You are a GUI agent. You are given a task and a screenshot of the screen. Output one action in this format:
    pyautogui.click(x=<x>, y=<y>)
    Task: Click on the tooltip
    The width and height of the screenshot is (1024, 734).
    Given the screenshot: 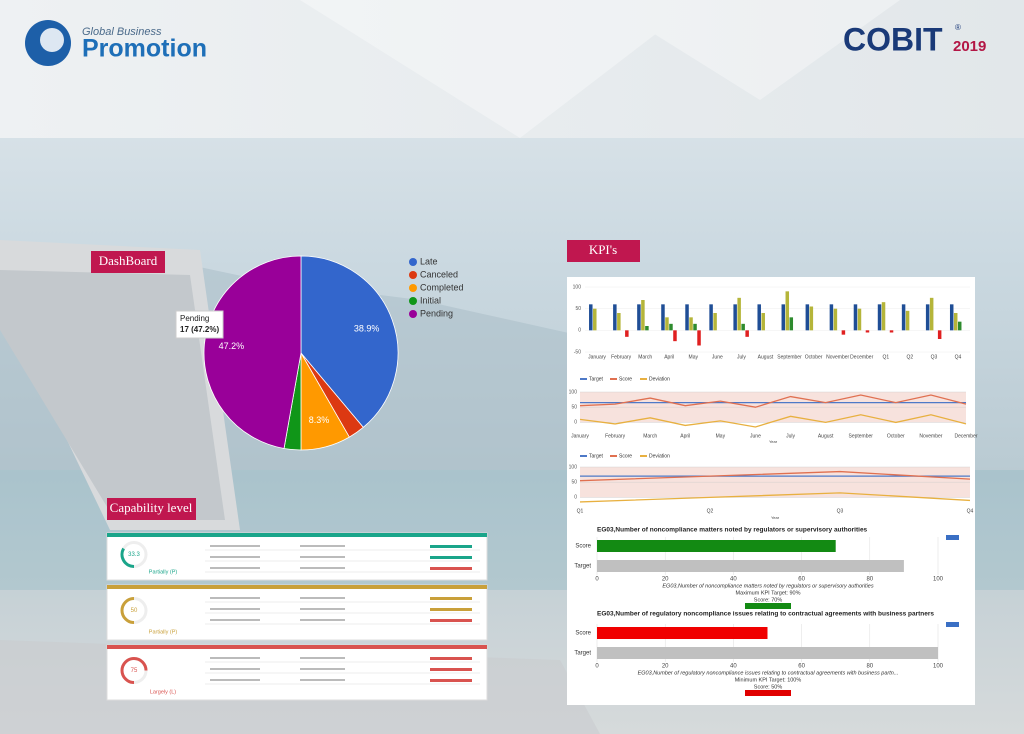 What is the action you would take?
    pyautogui.click(x=199, y=324)
    